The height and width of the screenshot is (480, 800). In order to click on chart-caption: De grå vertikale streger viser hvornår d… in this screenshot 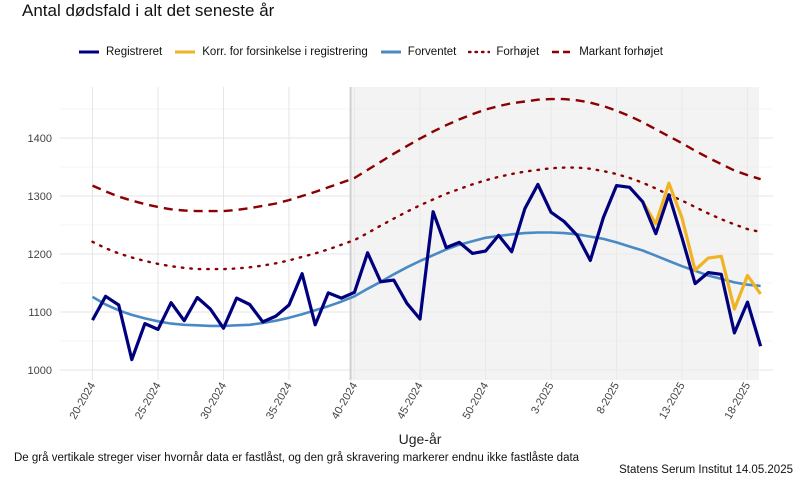, I will do `click(297, 458)`.